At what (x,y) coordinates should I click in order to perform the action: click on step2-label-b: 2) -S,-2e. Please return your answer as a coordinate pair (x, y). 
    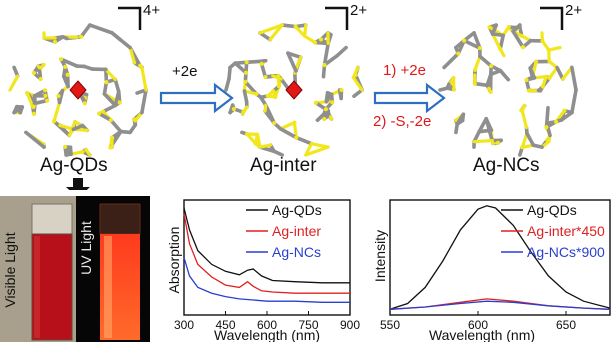
    Looking at the image, I should click on (402, 121).